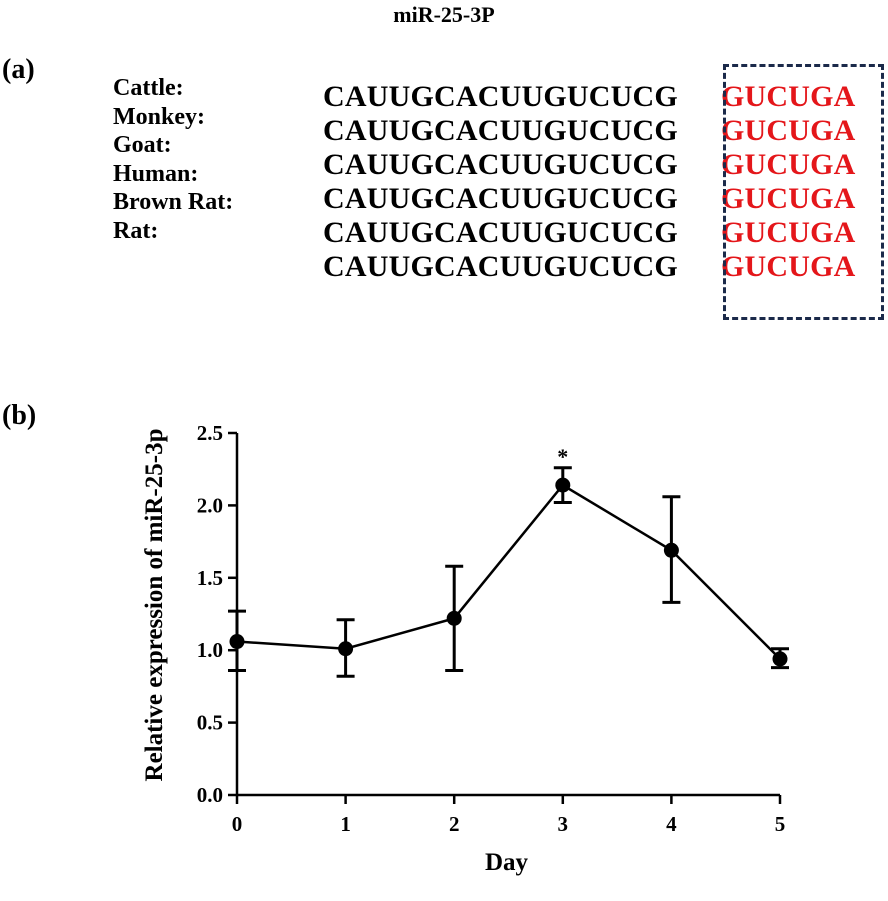  I want to click on y-tick-label: 2.5, so click(210, 433).